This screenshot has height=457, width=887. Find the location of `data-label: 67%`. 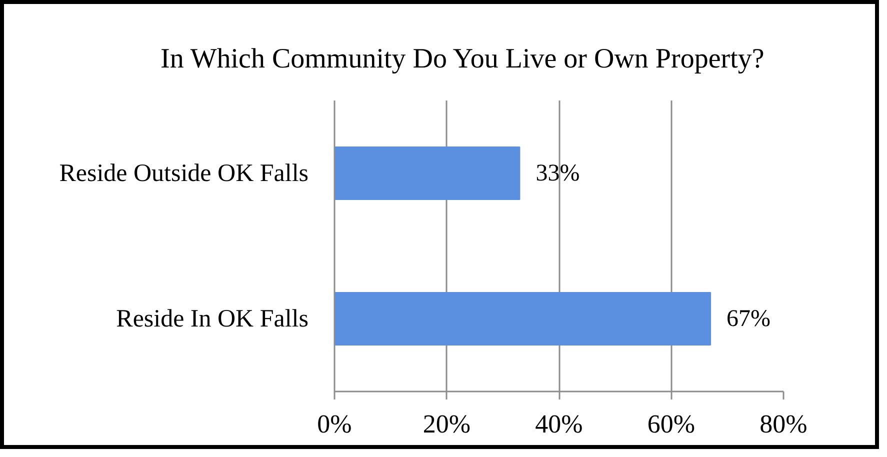

data-label: 67% is located at coordinates (748, 319).